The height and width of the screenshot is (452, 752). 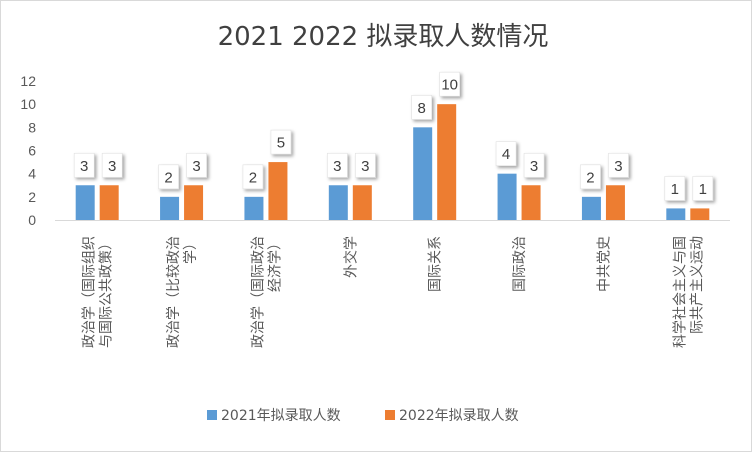 What do you see at coordinates (32, 151) in the screenshot?
I see `y-tick-label: 6` at bounding box center [32, 151].